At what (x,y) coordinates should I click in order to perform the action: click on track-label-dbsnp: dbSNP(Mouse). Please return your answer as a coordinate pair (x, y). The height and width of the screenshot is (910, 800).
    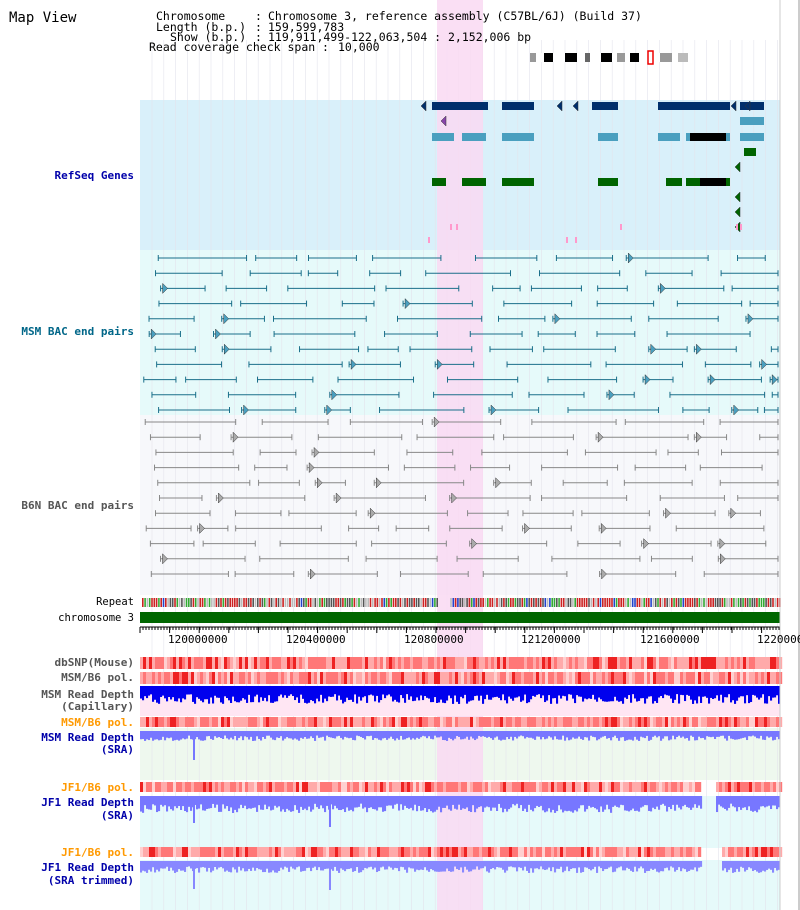
    Looking at the image, I should click on (94, 662).